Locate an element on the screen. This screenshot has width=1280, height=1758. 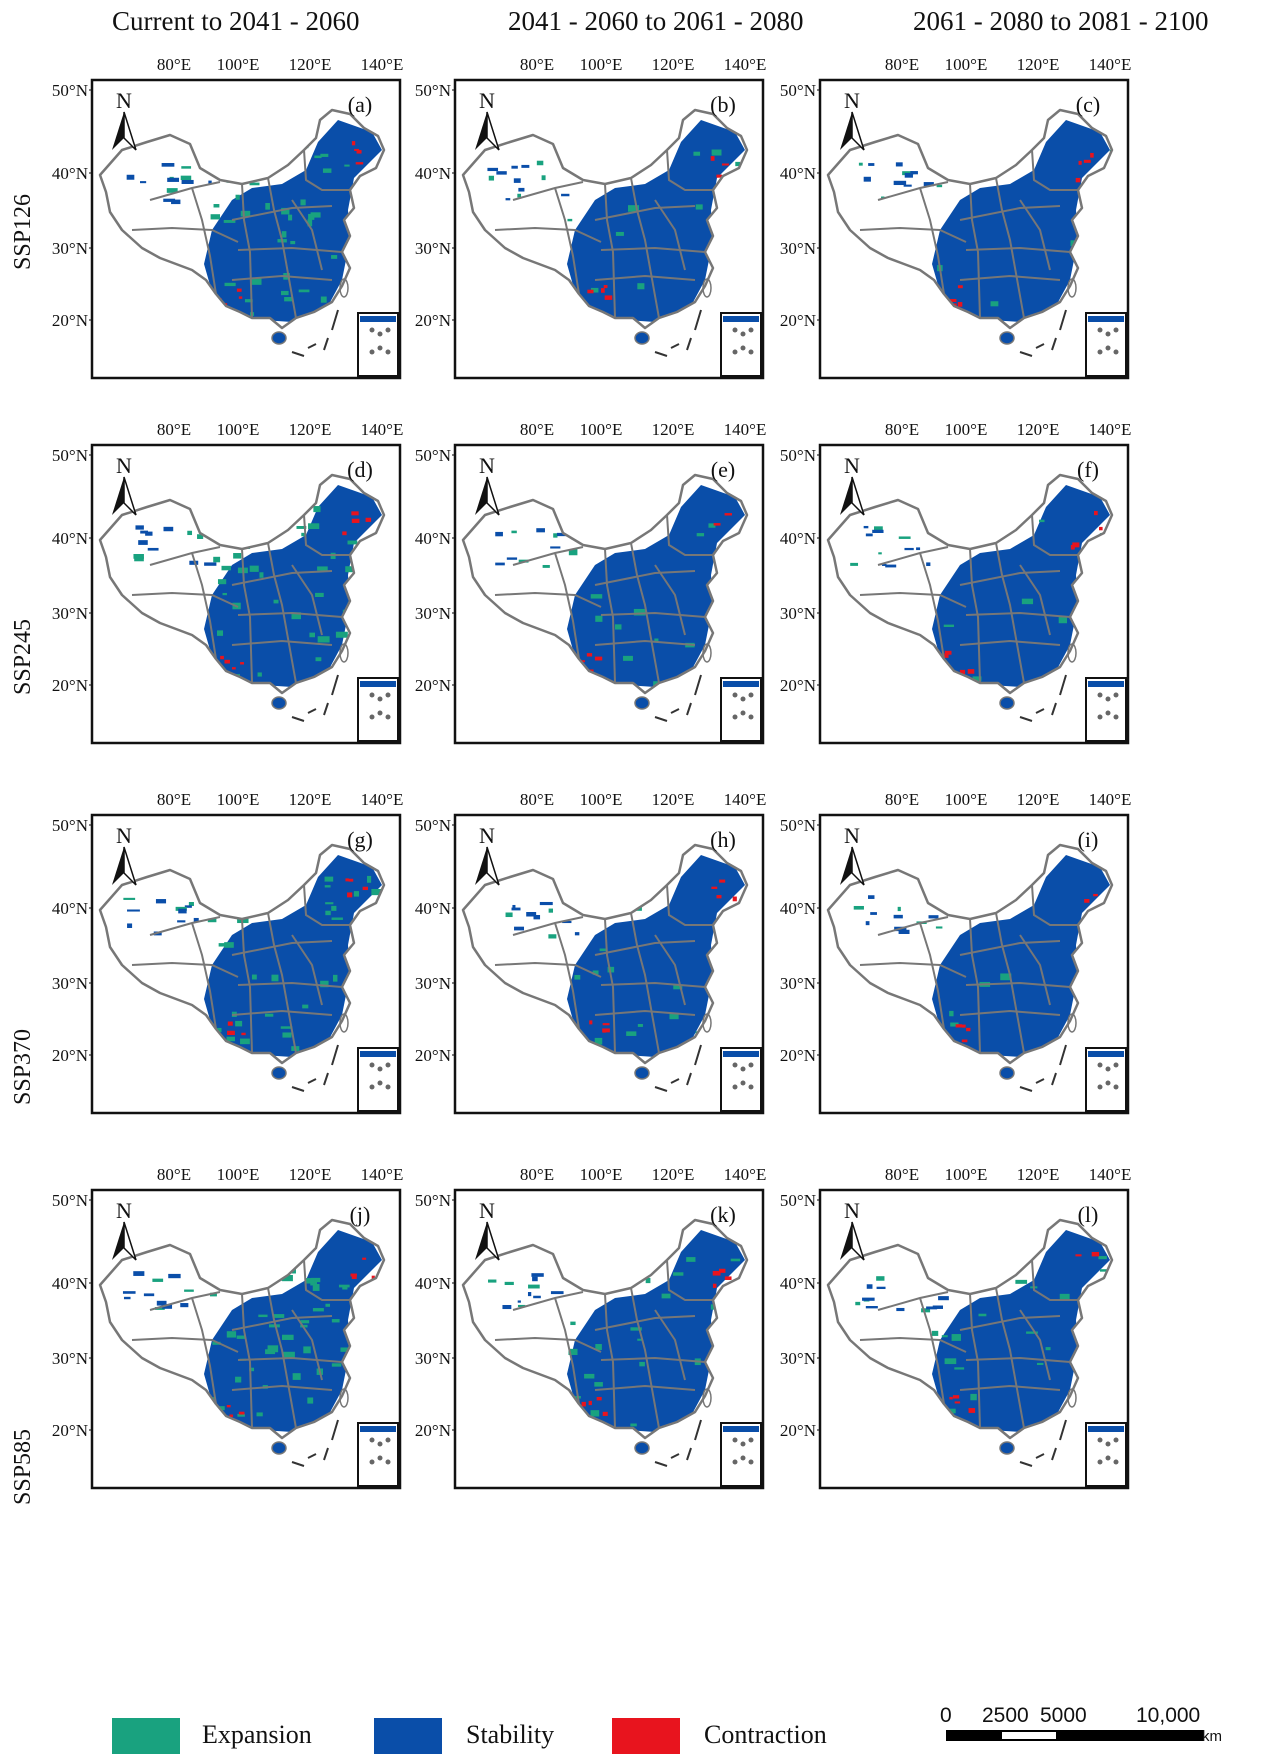
legend-swatch-expansion is located at coordinates (146, 1736).